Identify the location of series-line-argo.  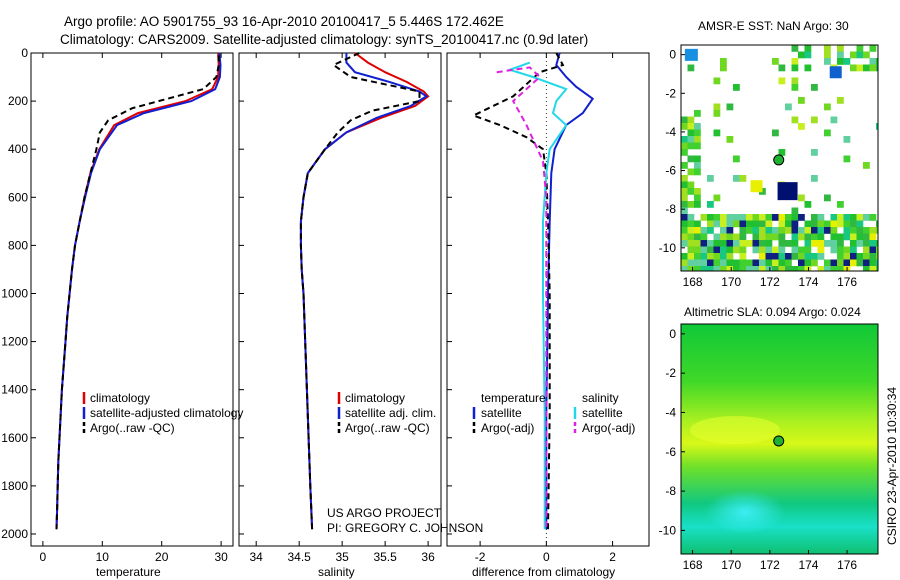
(360, 291).